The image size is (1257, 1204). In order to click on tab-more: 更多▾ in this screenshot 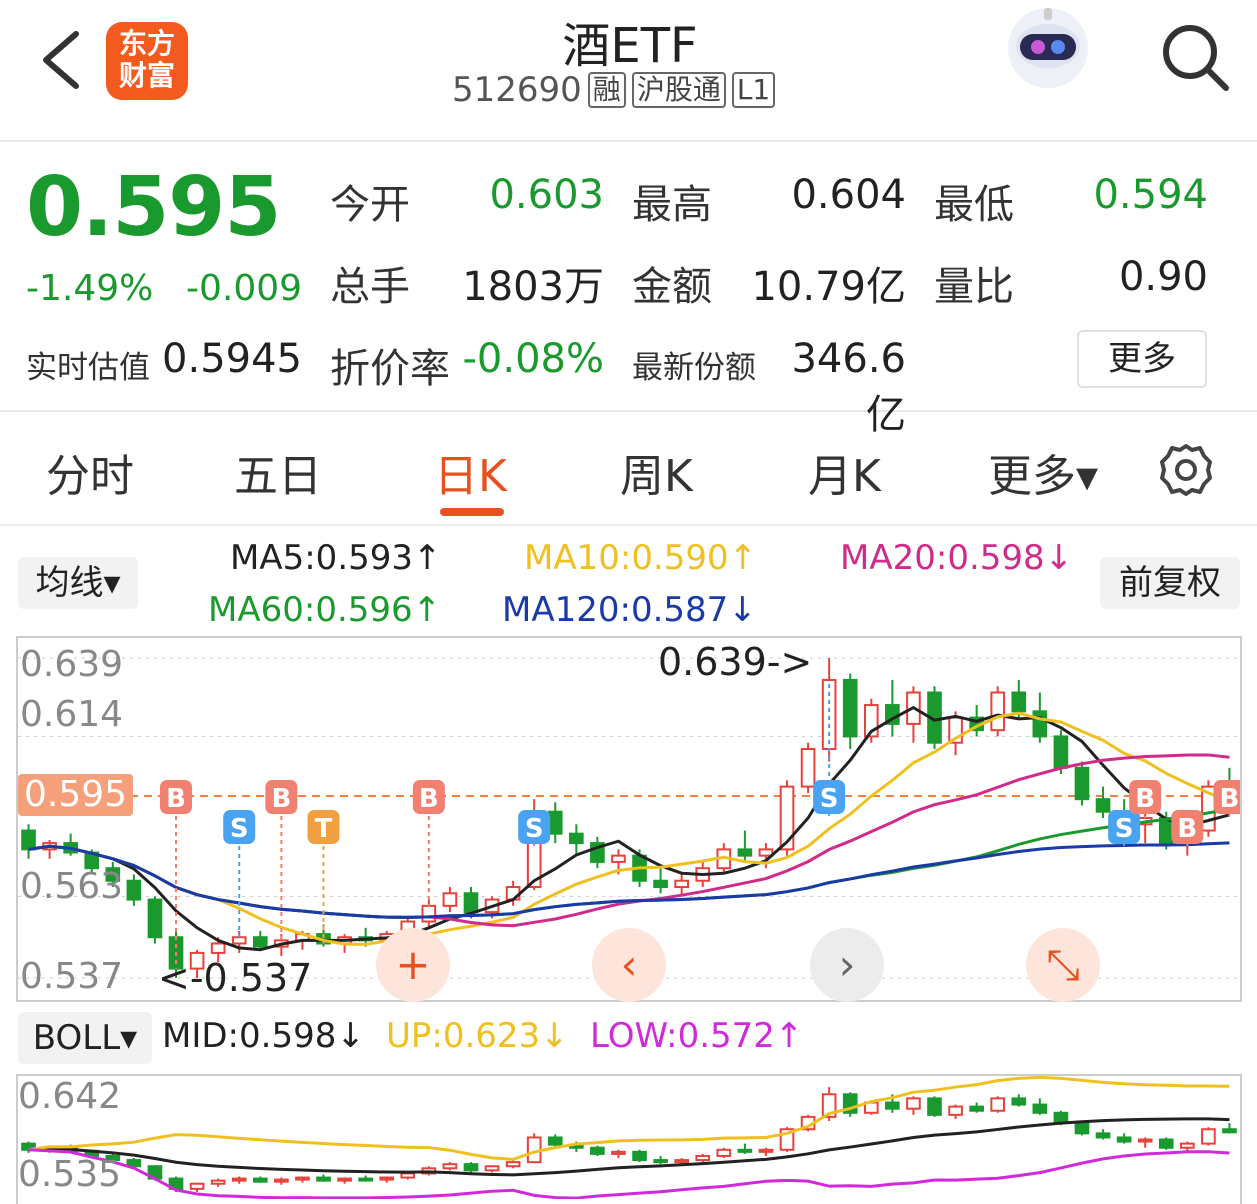, I will do `click(1043, 476)`.